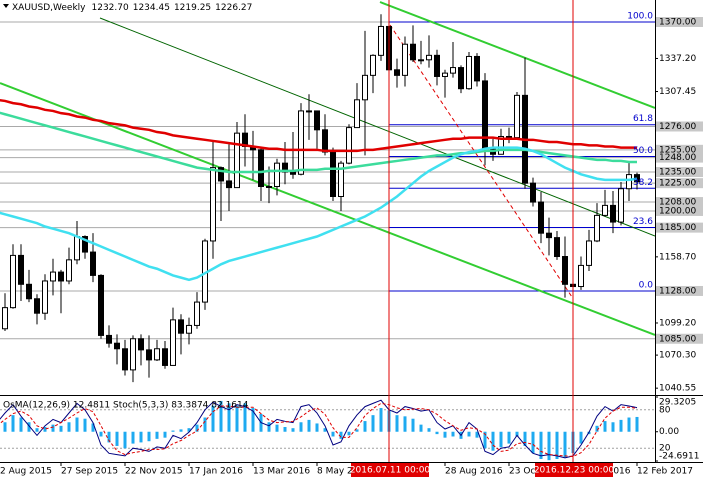  What do you see at coordinates (327, 430) in the screenshot?
I see `sub-panel` at bounding box center [327, 430].